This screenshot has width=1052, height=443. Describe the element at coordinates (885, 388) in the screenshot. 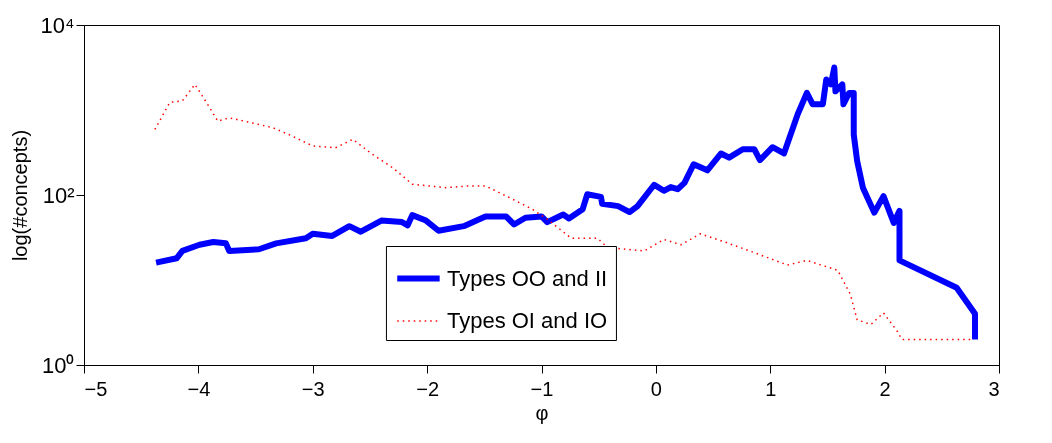

I see `x-tick-label: 2` at that location.